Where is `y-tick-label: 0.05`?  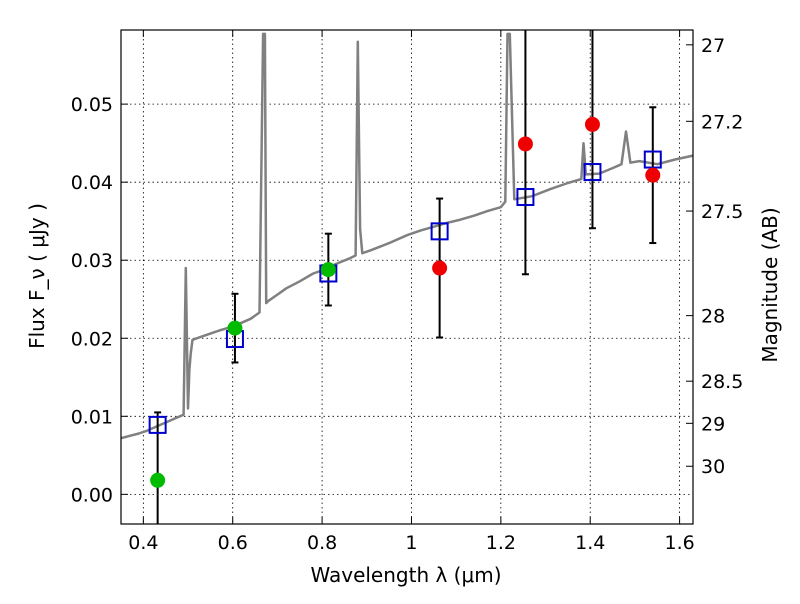 y-tick-label: 0.05 is located at coordinates (92, 105).